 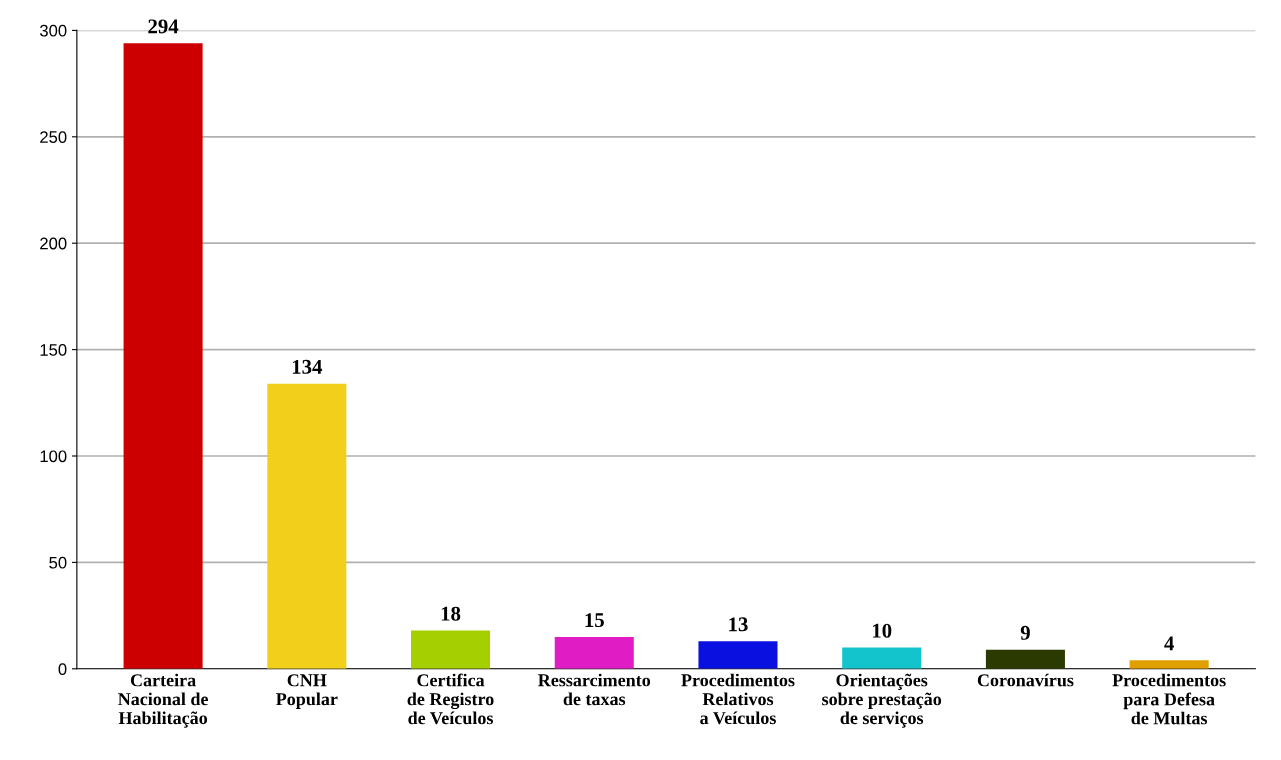 What do you see at coordinates (1169, 699) in the screenshot?
I see `x-tick-label: Procedimentos para Defesa de Multas` at bounding box center [1169, 699].